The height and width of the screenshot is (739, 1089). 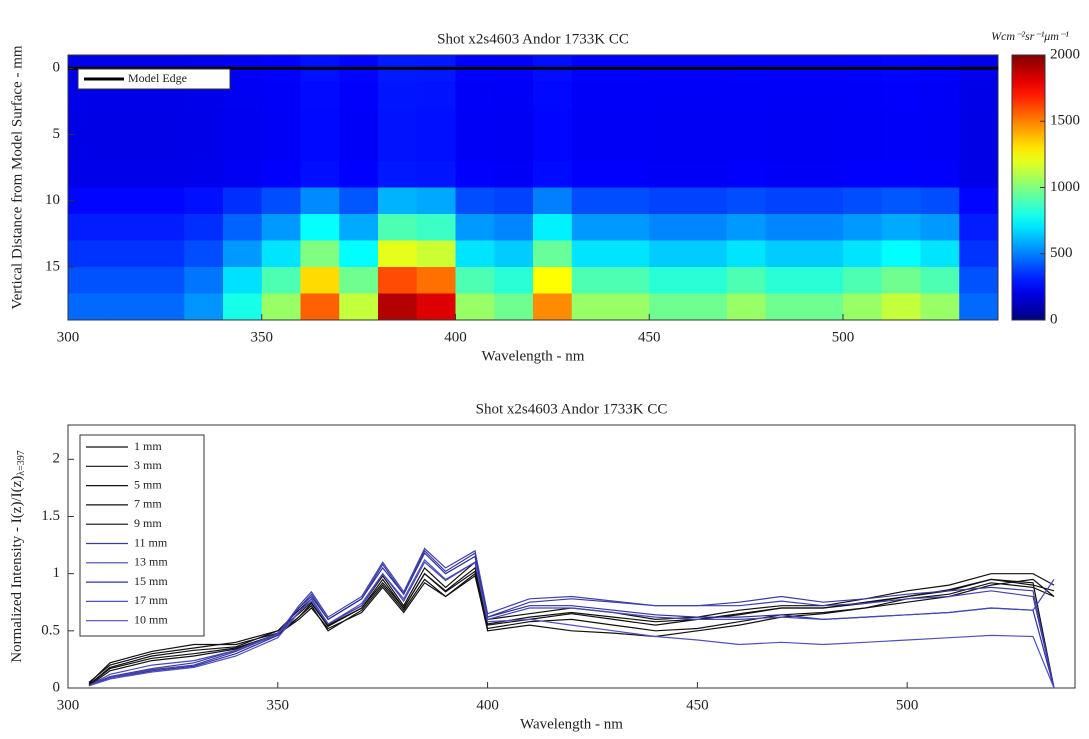 What do you see at coordinates (1065, 54) in the screenshot?
I see `colorbar-tick-label: 2000` at bounding box center [1065, 54].